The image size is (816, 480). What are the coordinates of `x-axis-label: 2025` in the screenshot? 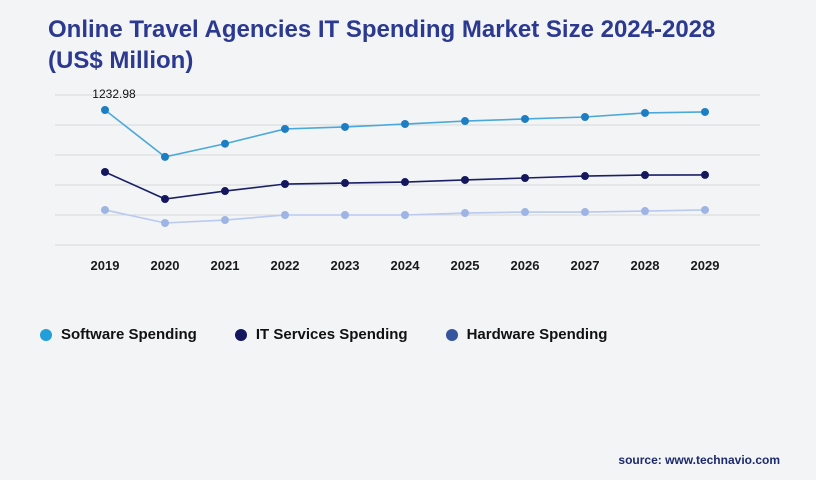 It's located at (465, 265).